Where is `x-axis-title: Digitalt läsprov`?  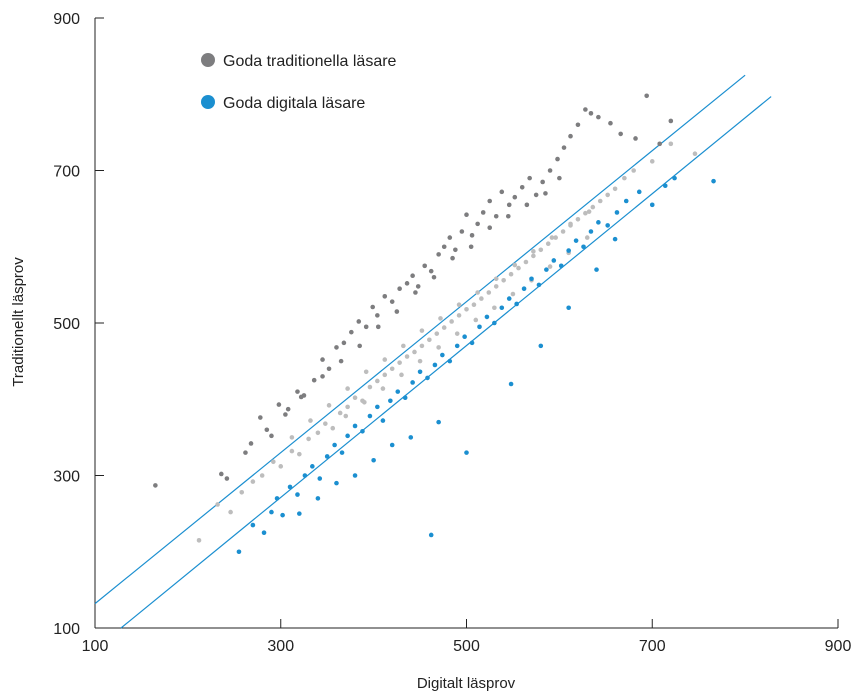
x-axis-title: Digitalt läsprov is located at coordinates (466, 683).